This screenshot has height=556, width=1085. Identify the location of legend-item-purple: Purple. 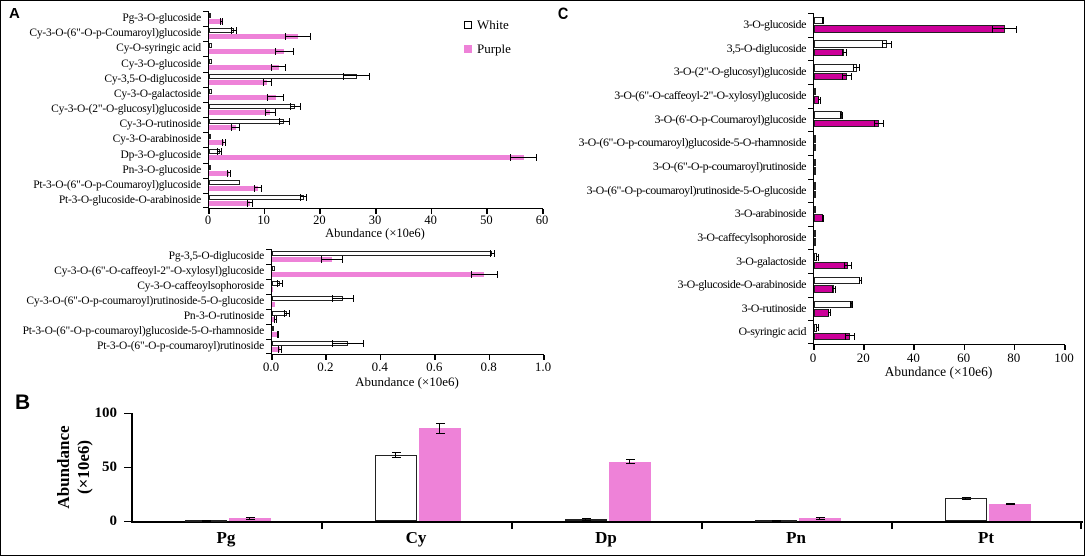
(487, 48).